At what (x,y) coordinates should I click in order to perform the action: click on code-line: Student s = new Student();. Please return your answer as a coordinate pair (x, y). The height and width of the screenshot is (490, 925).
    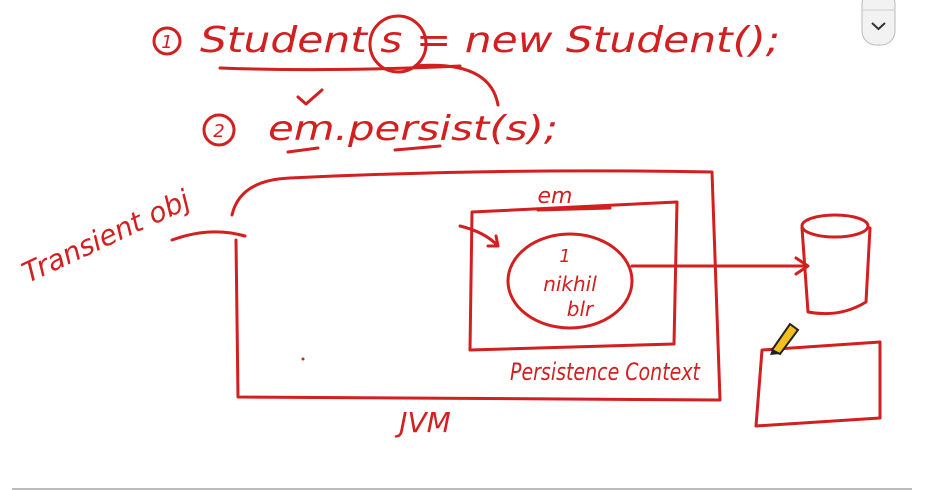
    Looking at the image, I should click on (490, 40).